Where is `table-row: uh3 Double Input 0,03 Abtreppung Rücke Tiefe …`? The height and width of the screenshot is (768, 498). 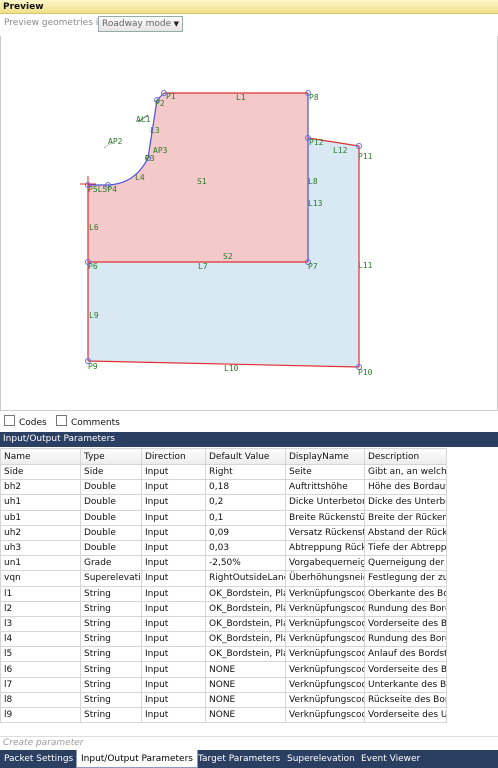 table-row: uh3 Double Input 0,03 Abtreppung Rücke Tiefe … is located at coordinates (223, 548).